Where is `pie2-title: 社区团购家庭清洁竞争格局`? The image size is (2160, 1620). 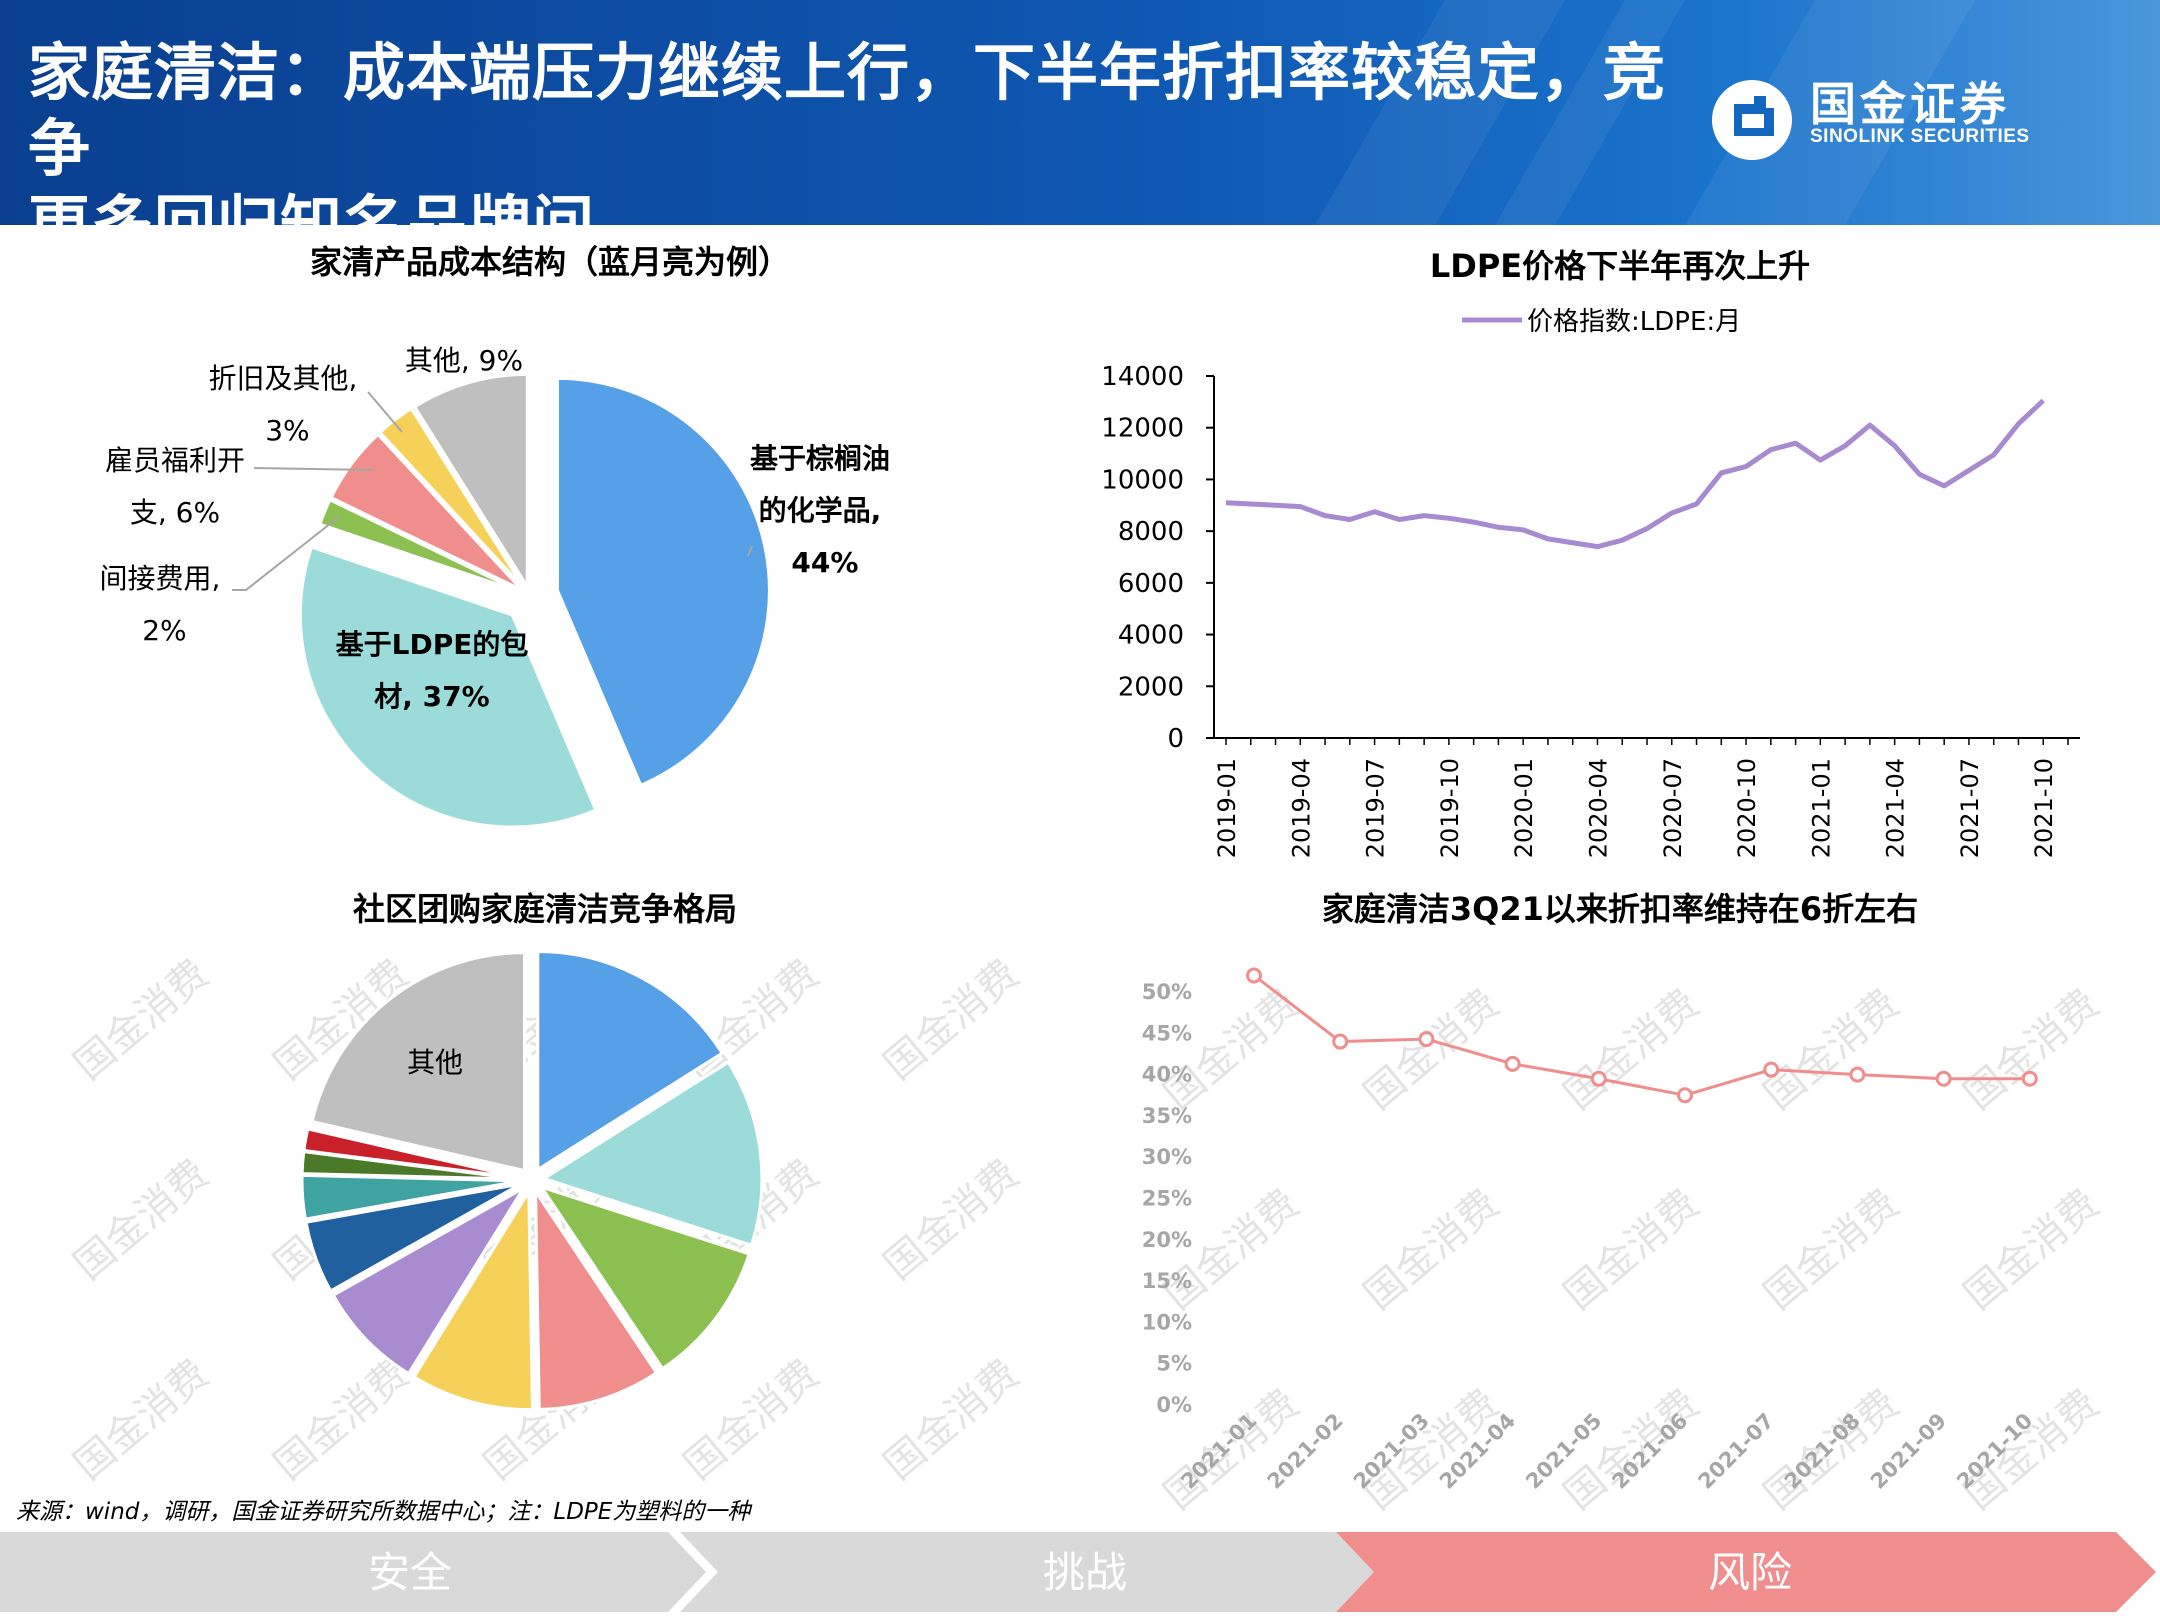
pie2-title: 社区团购家庭清洁竞争格局 is located at coordinates (545, 909).